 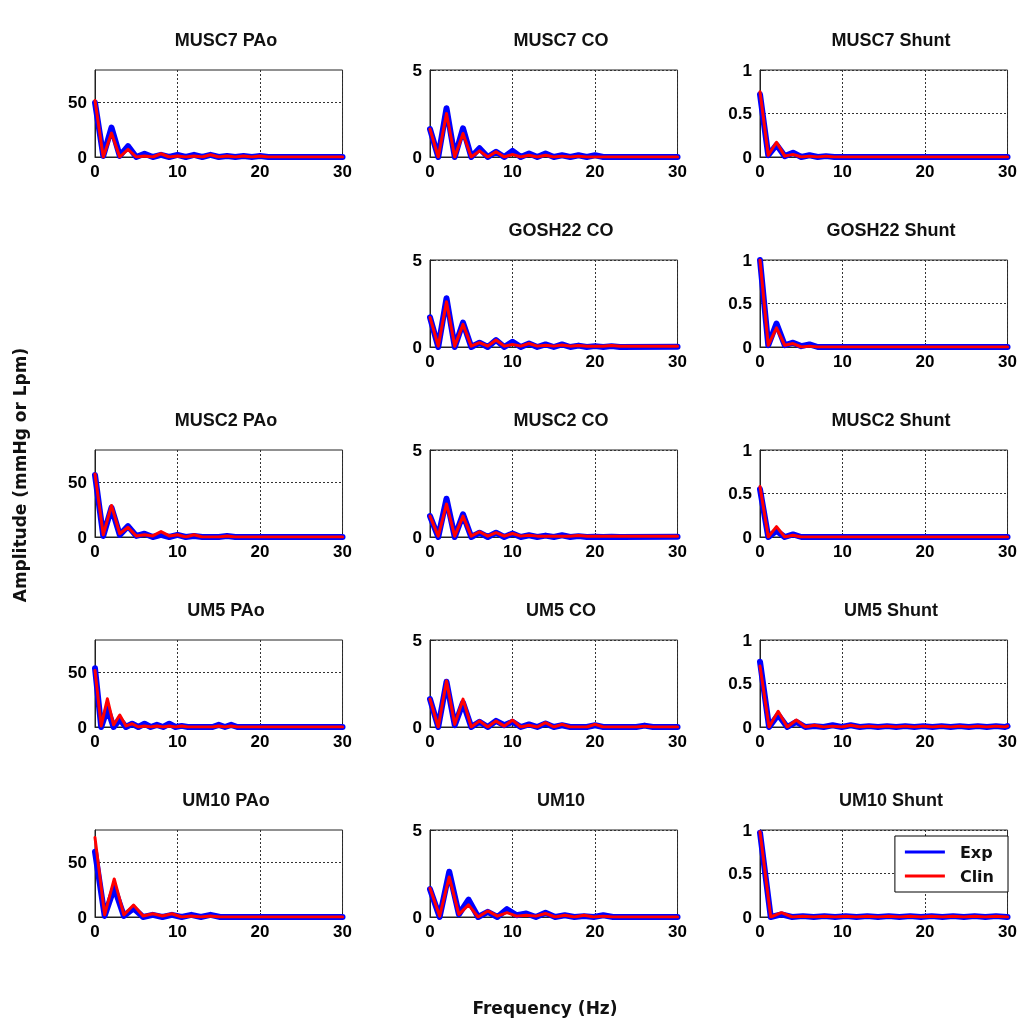 What do you see at coordinates (891, 800) in the screenshot?
I see `chart-title: UM10 Shunt` at bounding box center [891, 800].